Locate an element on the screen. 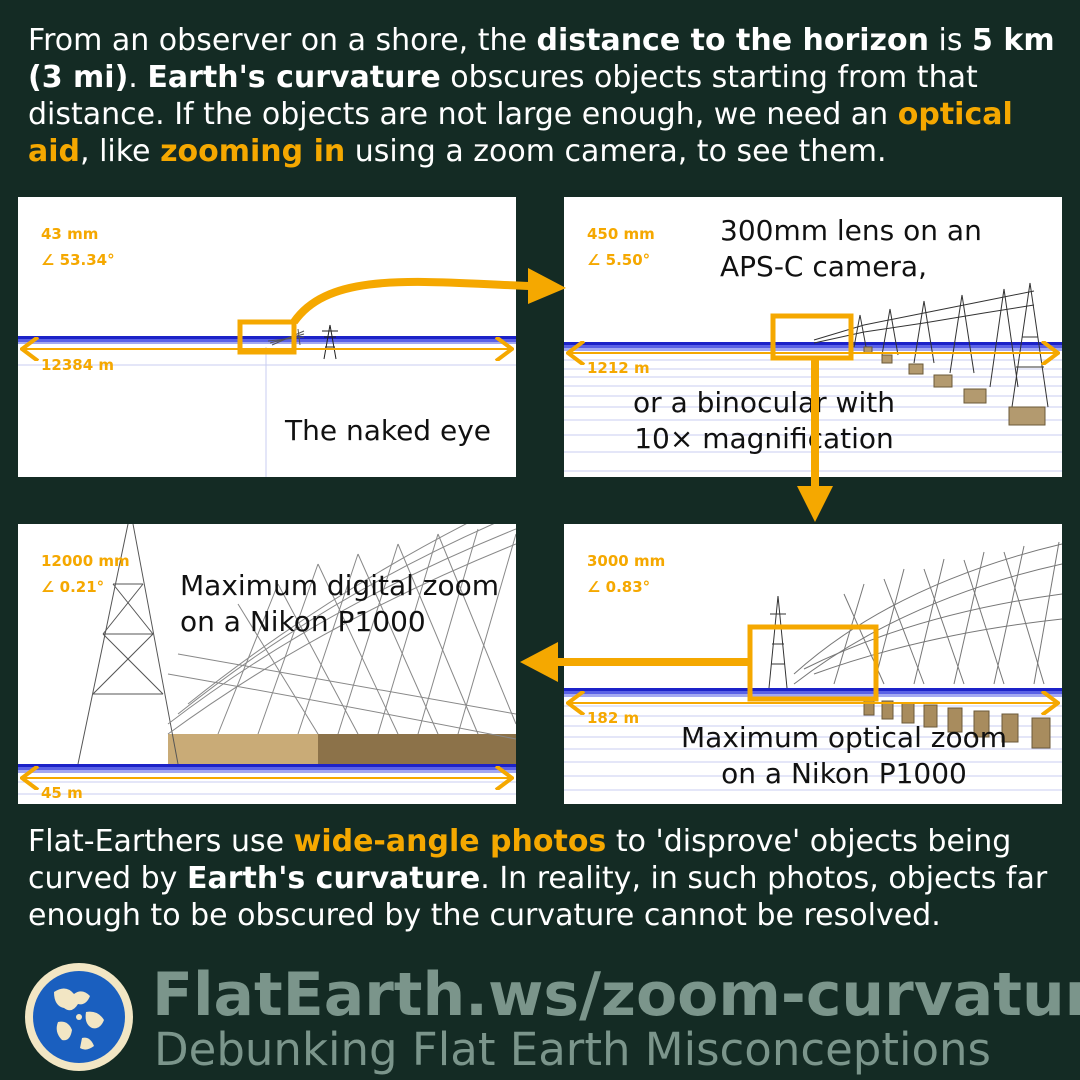 The width and height of the screenshot is (1080, 1080). caption-300mm-line-2: APS-C camera, is located at coordinates (823, 266).